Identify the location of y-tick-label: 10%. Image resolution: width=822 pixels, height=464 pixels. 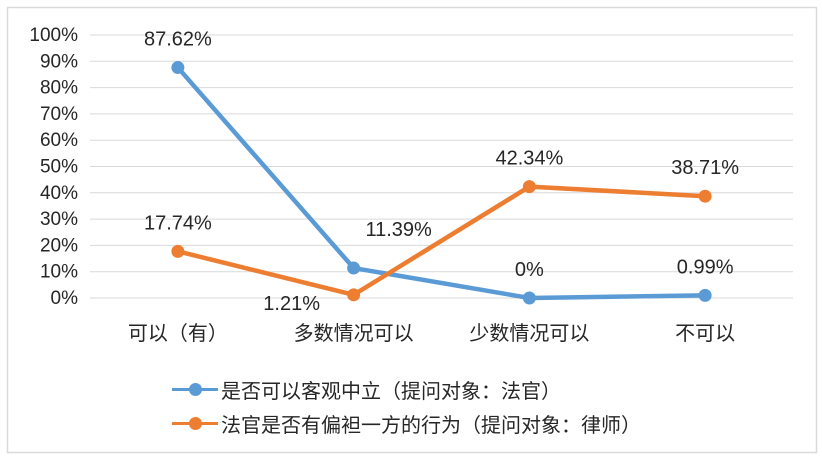
(59, 272).